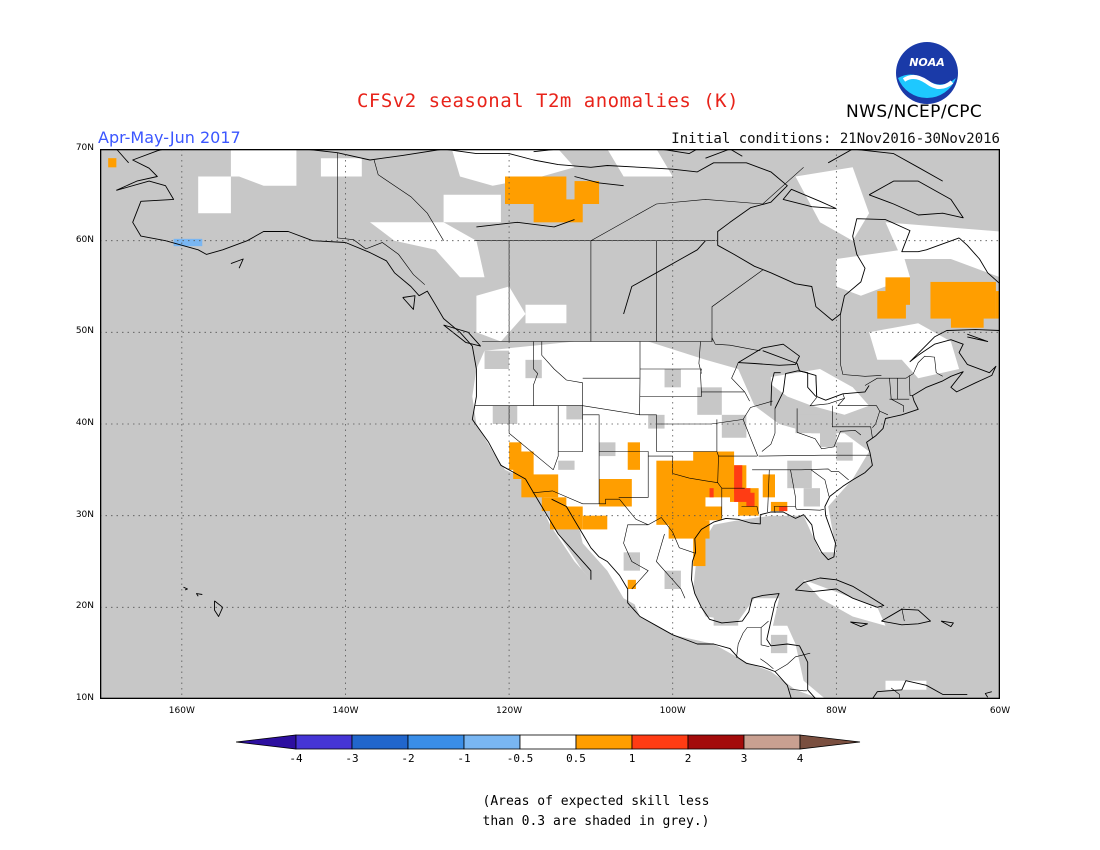 This screenshot has width=1100, height=850. Describe the element at coordinates (84, 148) in the screenshot. I see `lat-label: 70N` at that location.